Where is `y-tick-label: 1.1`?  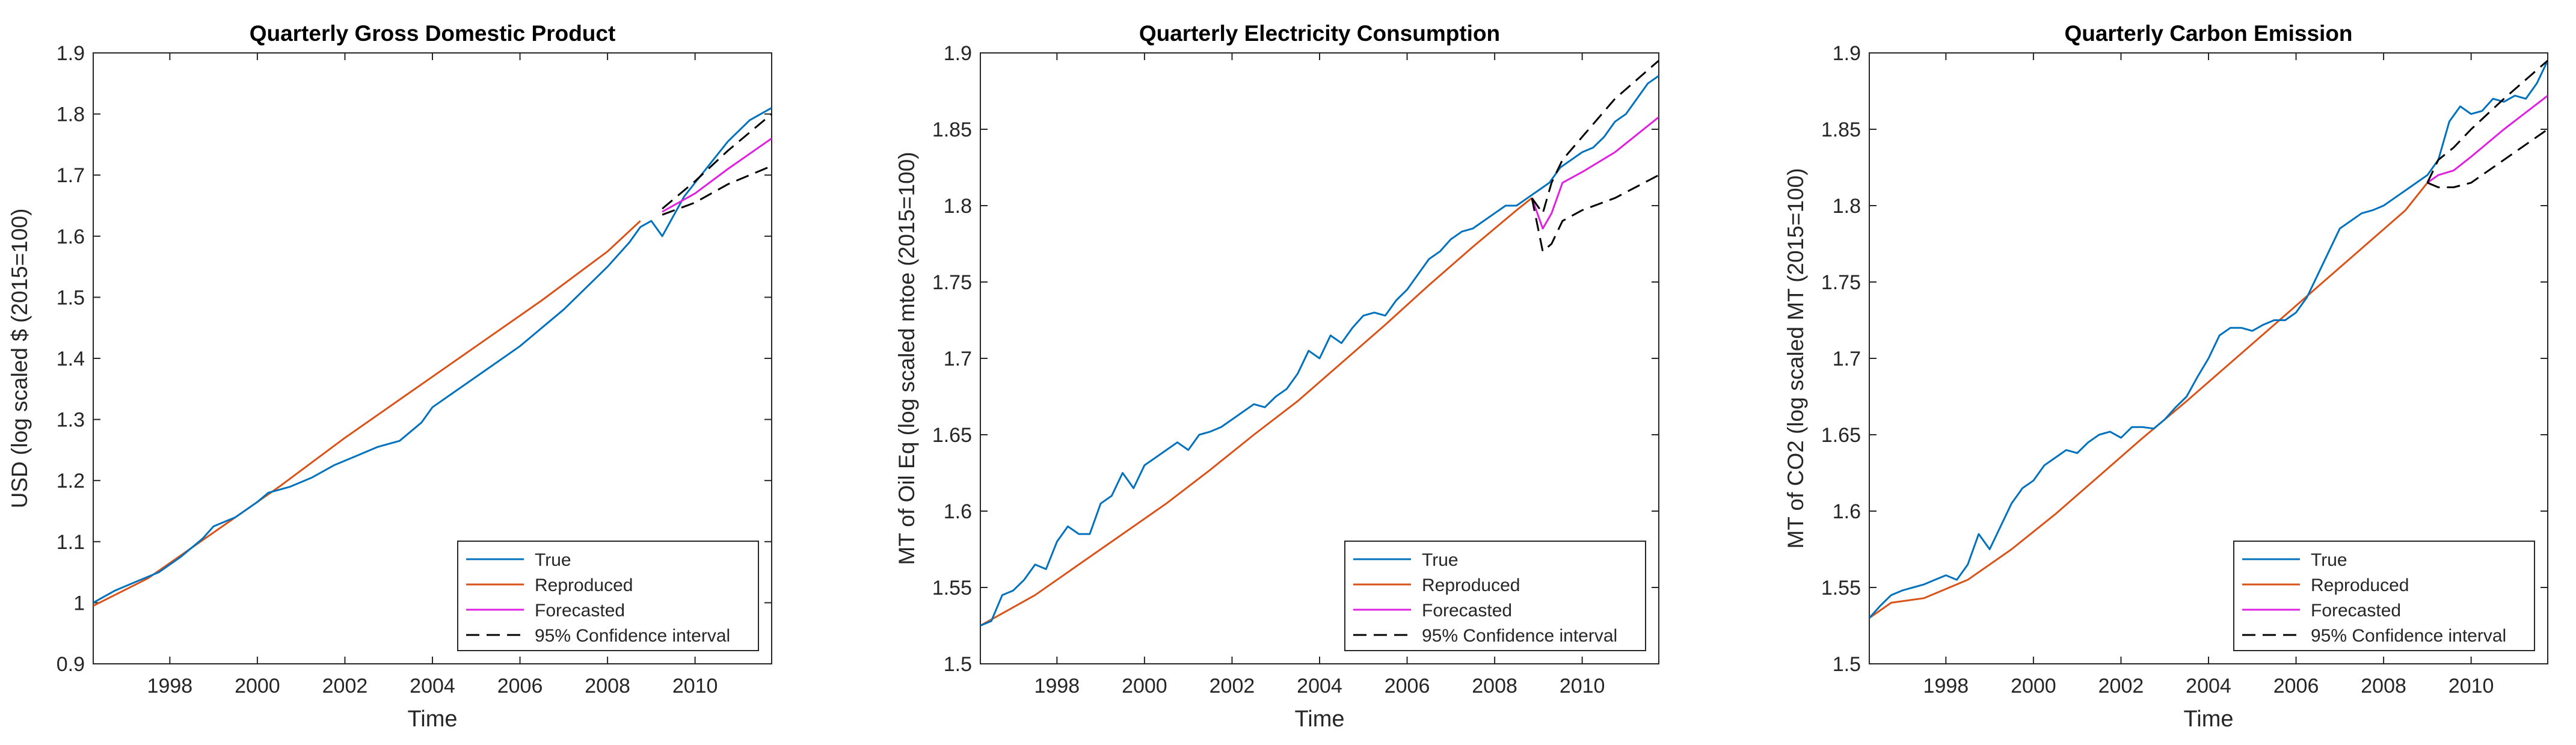 y-tick-label: 1.1 is located at coordinates (71, 542).